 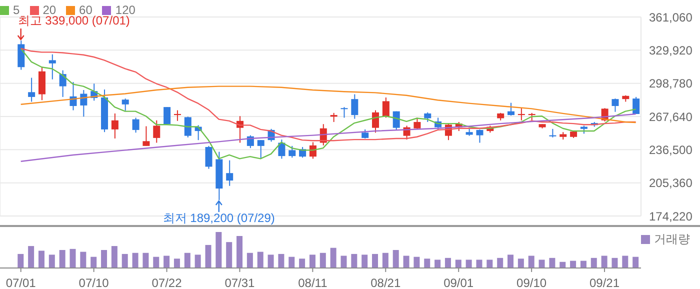 What do you see at coordinates (16, 10) in the screenshot?
I see `legend-label: 5` at bounding box center [16, 10].